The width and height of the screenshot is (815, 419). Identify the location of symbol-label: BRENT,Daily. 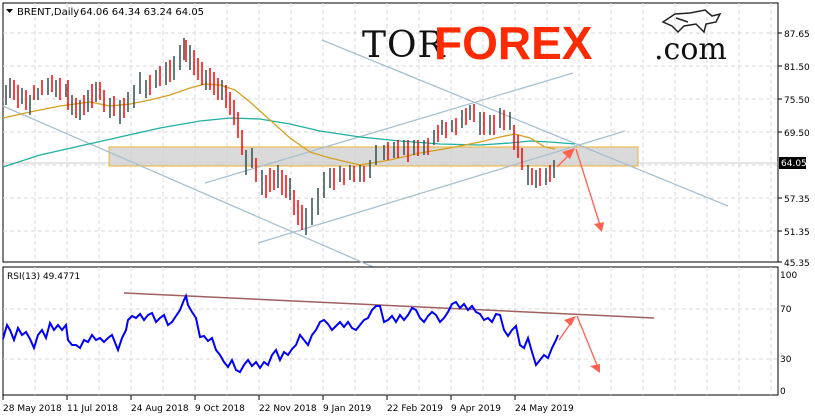
(48, 12).